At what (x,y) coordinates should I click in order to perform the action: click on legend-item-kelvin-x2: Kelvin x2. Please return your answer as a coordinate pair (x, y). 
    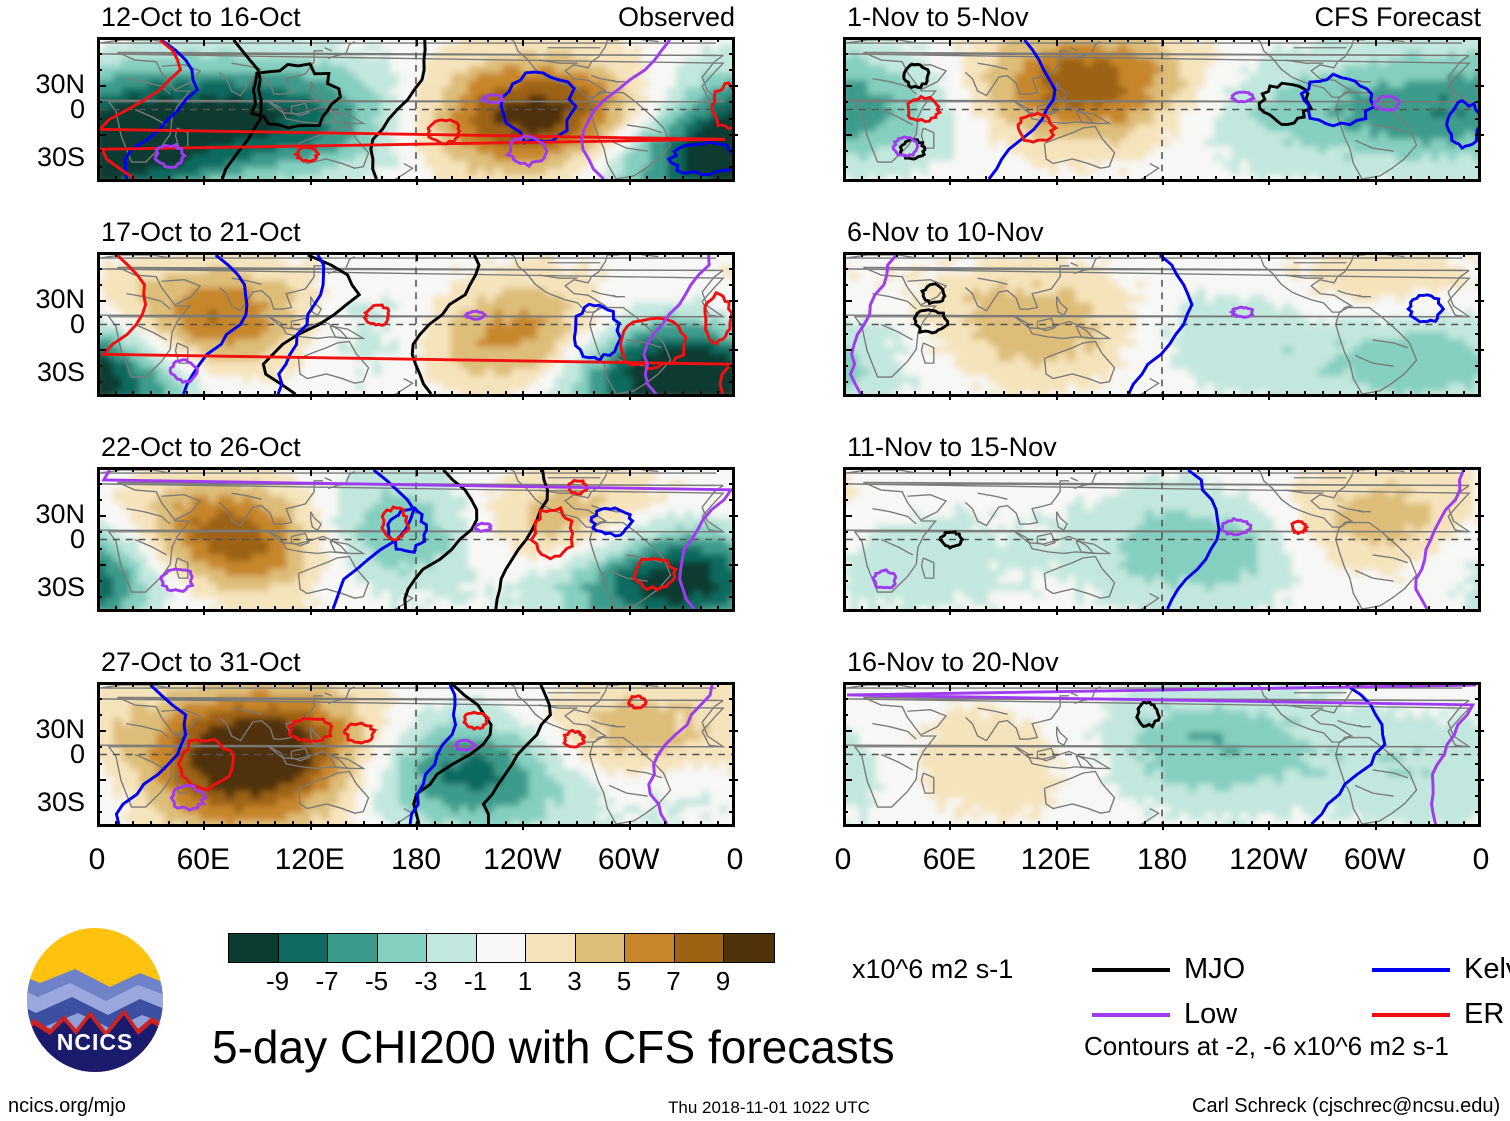
    Looking at the image, I should click on (1441, 969).